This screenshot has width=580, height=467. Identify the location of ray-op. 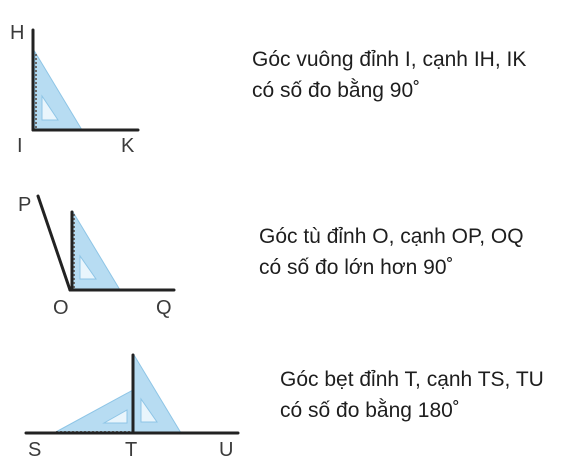
(54, 243).